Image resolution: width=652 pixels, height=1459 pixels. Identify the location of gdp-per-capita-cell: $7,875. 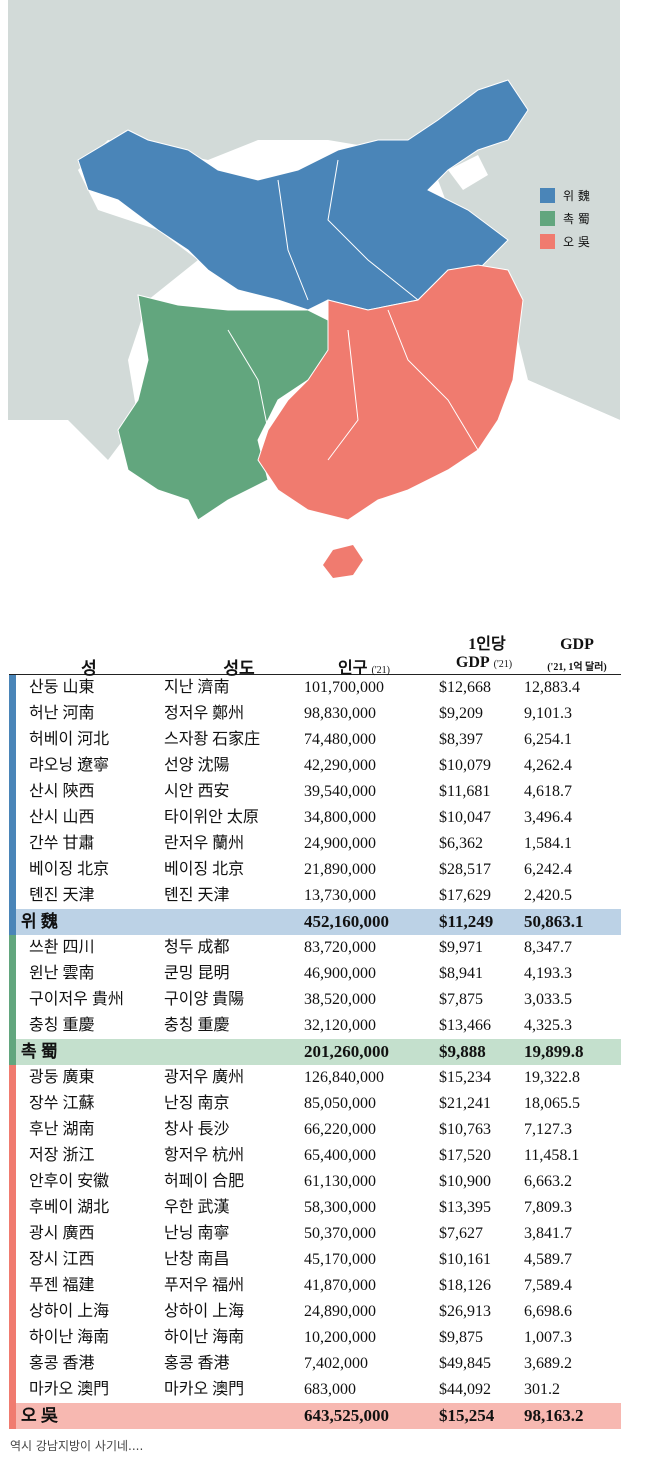
(461, 999).